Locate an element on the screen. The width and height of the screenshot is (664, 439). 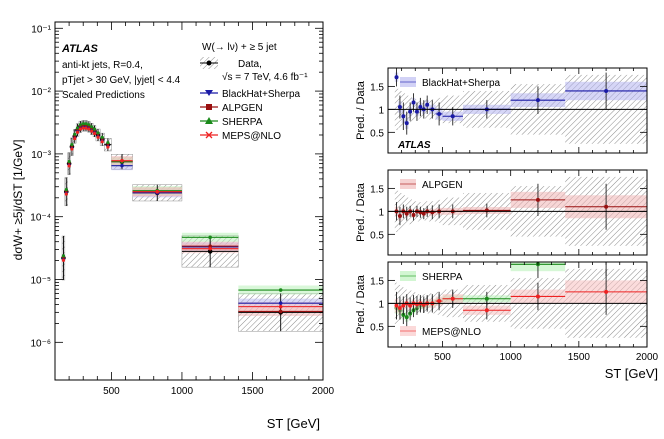
ratio-x-tick-label: 1000 is located at coordinates (511, 357).